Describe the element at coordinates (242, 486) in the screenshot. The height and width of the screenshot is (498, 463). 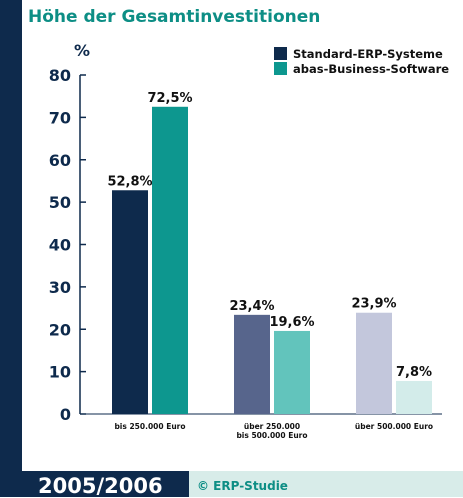
I see `footer-source: © ERP-Studie` at that location.